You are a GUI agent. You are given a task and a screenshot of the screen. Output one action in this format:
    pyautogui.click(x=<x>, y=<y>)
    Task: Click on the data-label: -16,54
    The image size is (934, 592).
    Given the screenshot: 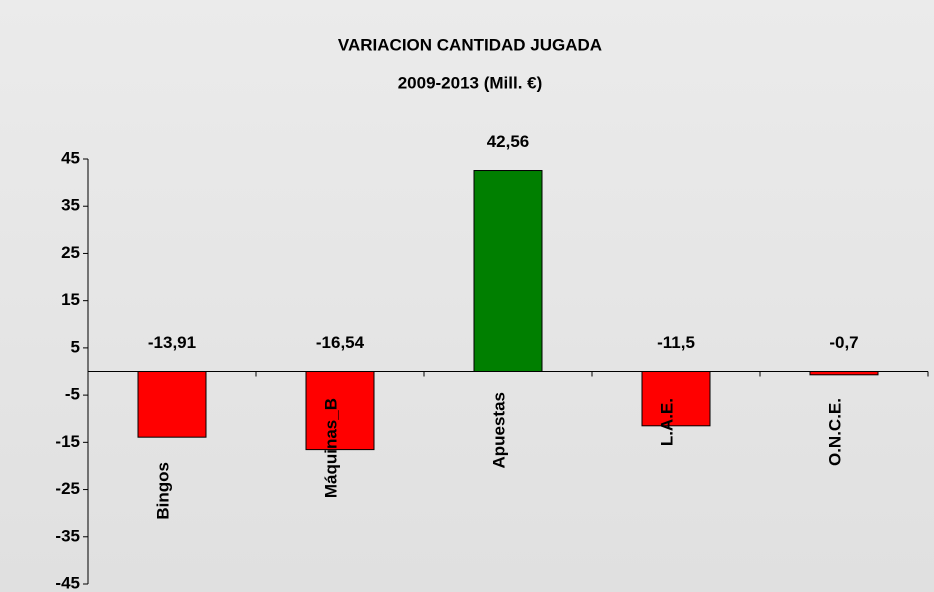 What is the action you would take?
    pyautogui.click(x=340, y=342)
    